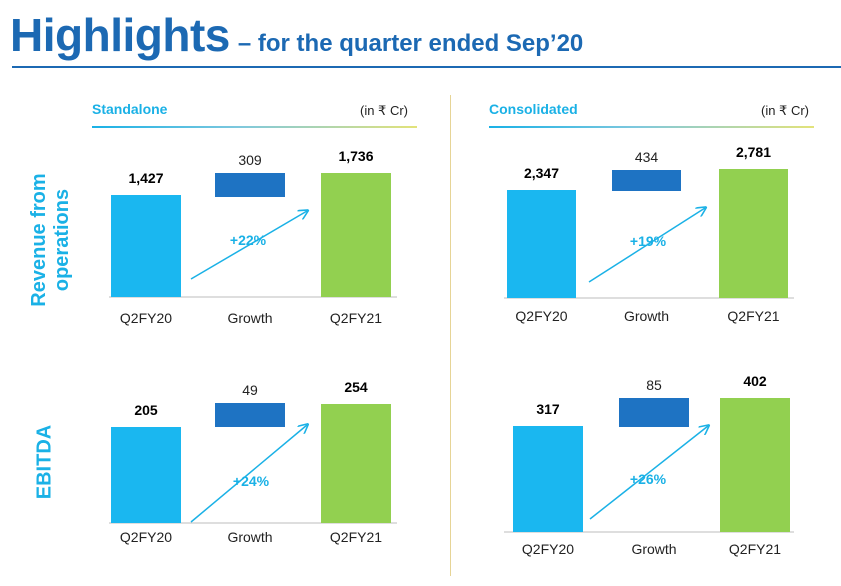 The image size is (841, 586). Describe the element at coordinates (755, 381) in the screenshot. I see `data-label-end: 402` at that location.